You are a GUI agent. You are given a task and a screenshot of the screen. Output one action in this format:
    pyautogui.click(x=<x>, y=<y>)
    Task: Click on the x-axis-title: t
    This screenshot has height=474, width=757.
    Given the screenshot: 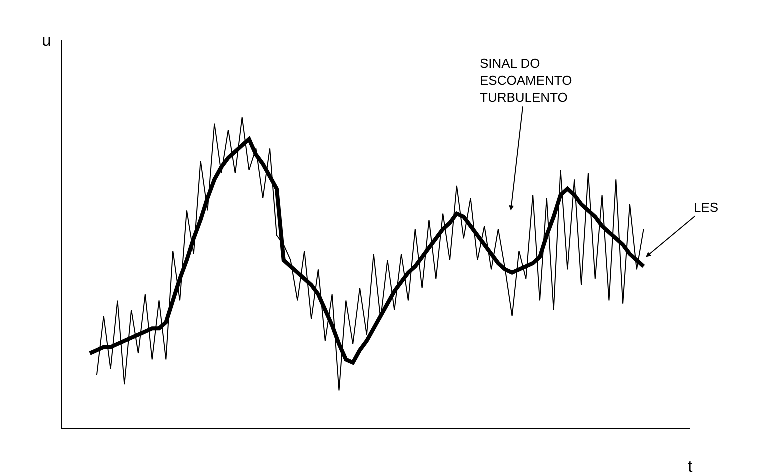 What is the action you would take?
    pyautogui.click(x=690, y=465)
    